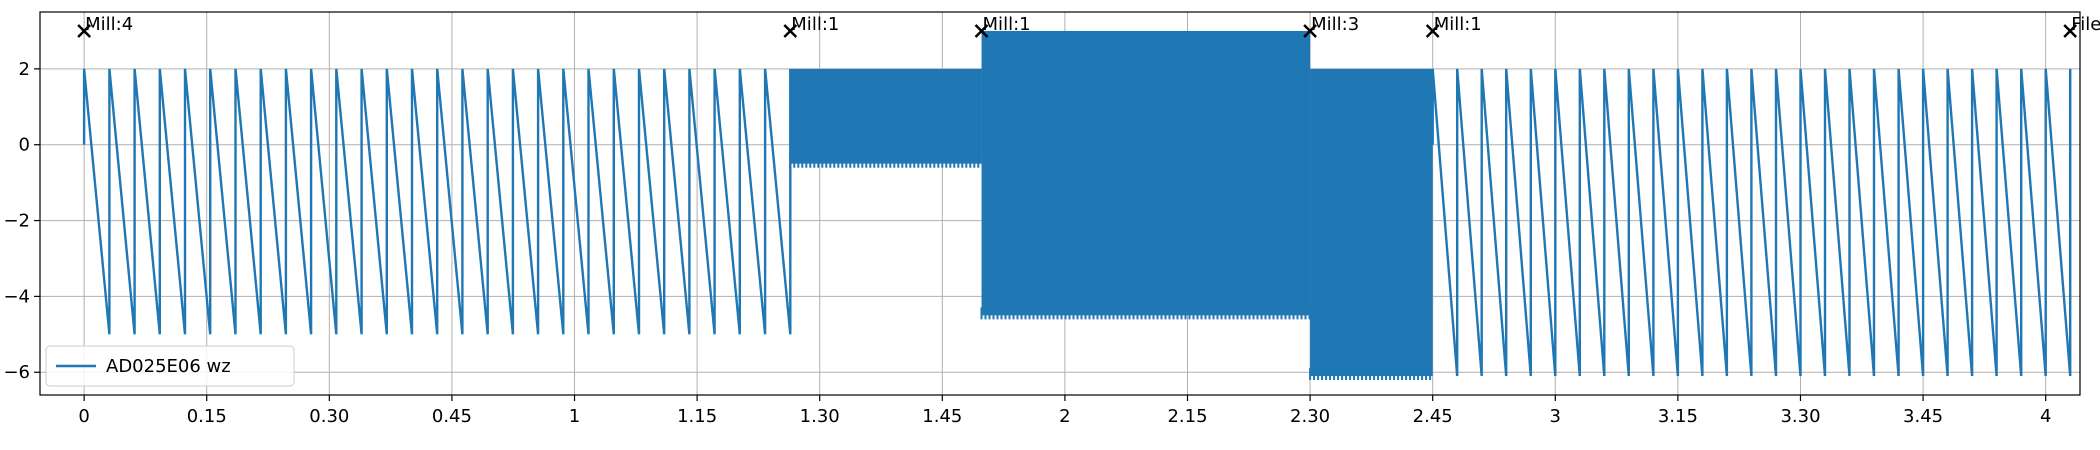  What do you see at coordinates (207, 416) in the screenshot?
I see `x-tick-label: 0.15` at bounding box center [207, 416].